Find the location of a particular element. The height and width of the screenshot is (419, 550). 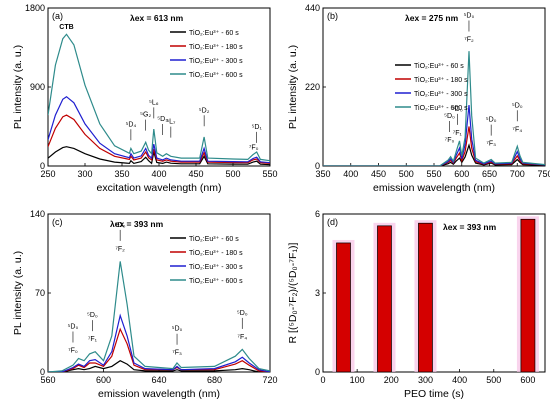

annotation: ⁵L₇ is located at coordinates (171, 122).